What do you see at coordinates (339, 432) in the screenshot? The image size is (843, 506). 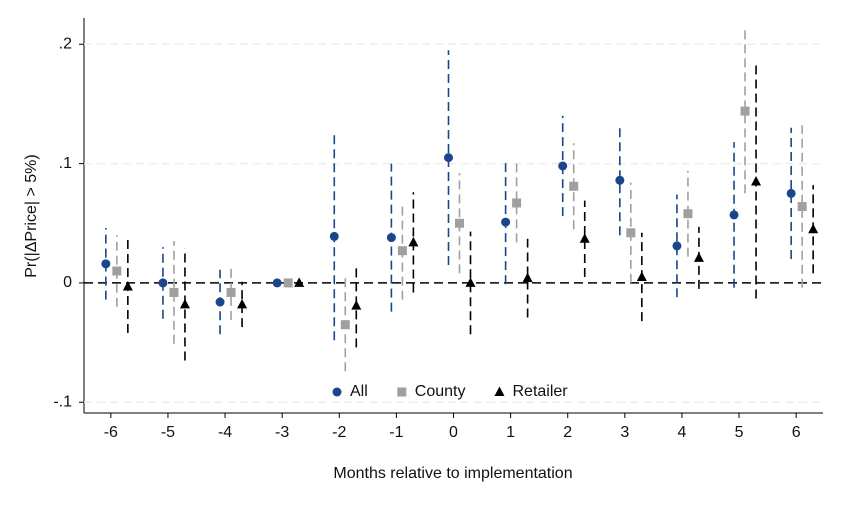 I see `x-tick-label: -2` at bounding box center [339, 432].